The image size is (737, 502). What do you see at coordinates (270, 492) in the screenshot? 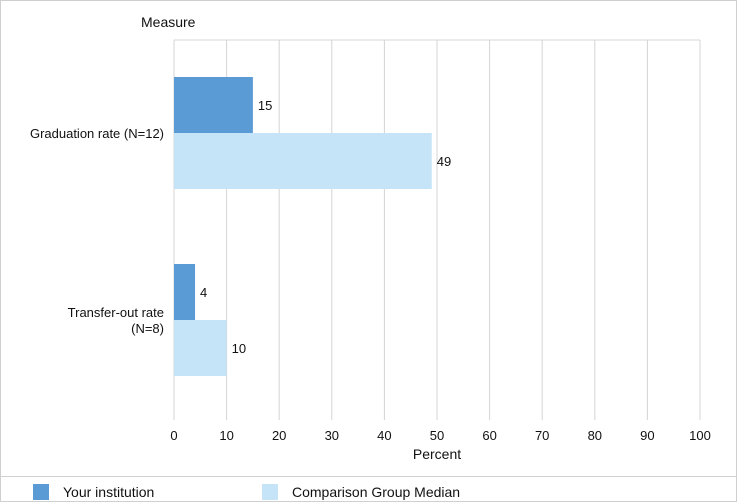
I see `legend-swatch-comparison-group-median` at bounding box center [270, 492].